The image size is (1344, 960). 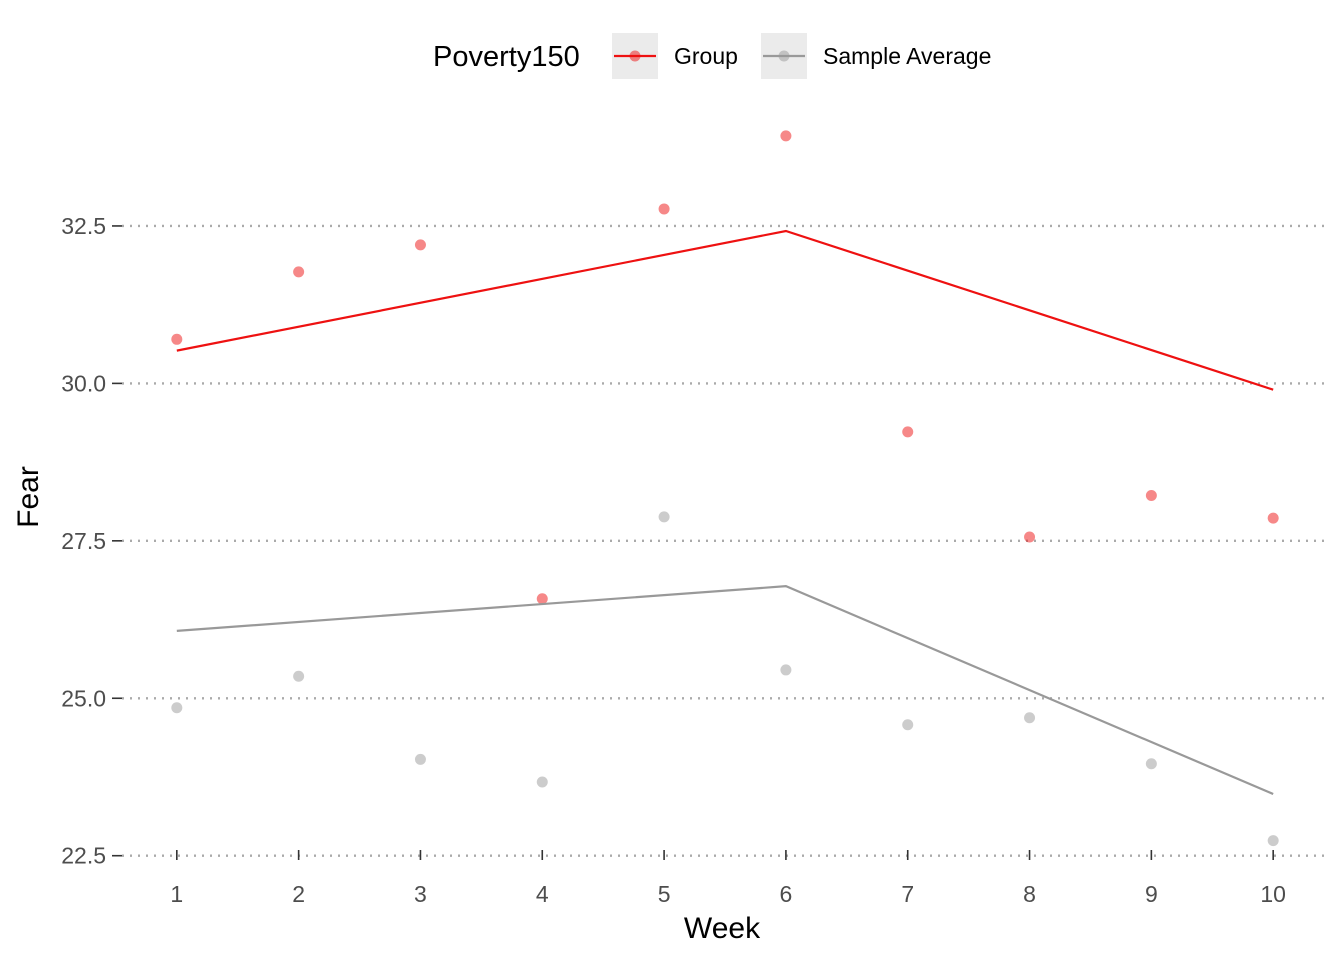 I want to click on y-tick-label: 30.0, so click(x=83, y=383).